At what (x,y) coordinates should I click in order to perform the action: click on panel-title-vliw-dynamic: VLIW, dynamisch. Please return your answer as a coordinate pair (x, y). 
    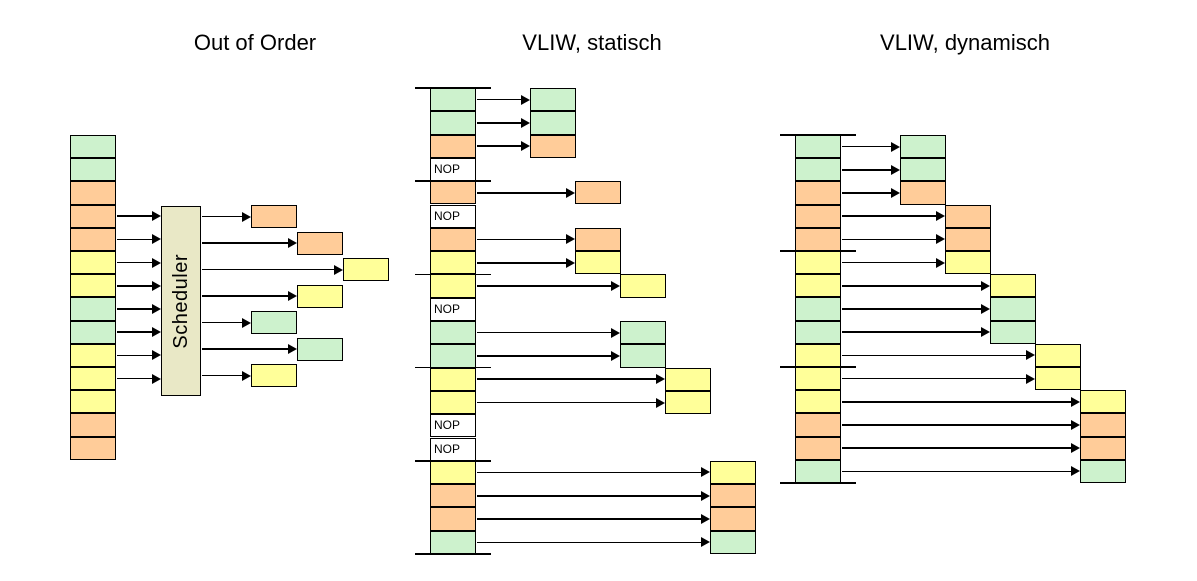
    Looking at the image, I should click on (965, 42).